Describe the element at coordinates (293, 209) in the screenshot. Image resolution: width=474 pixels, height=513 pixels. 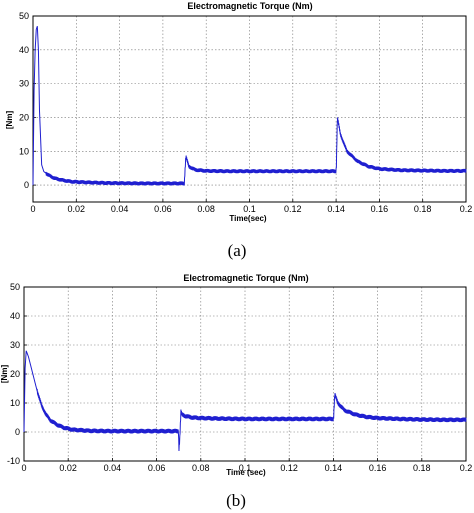
I see `chart-a-xtick-label: 0.12` at that location.